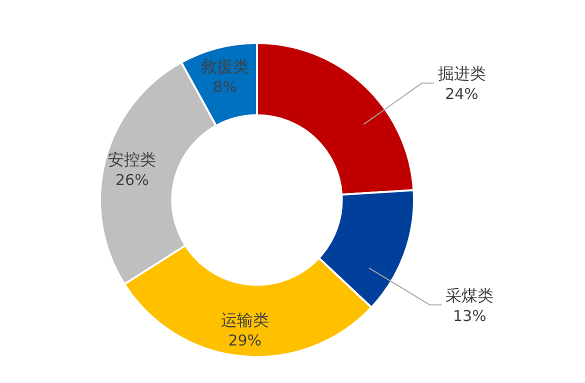 The height and width of the screenshot is (383, 585). I want to click on slice-label: 运输类, so click(244, 320).